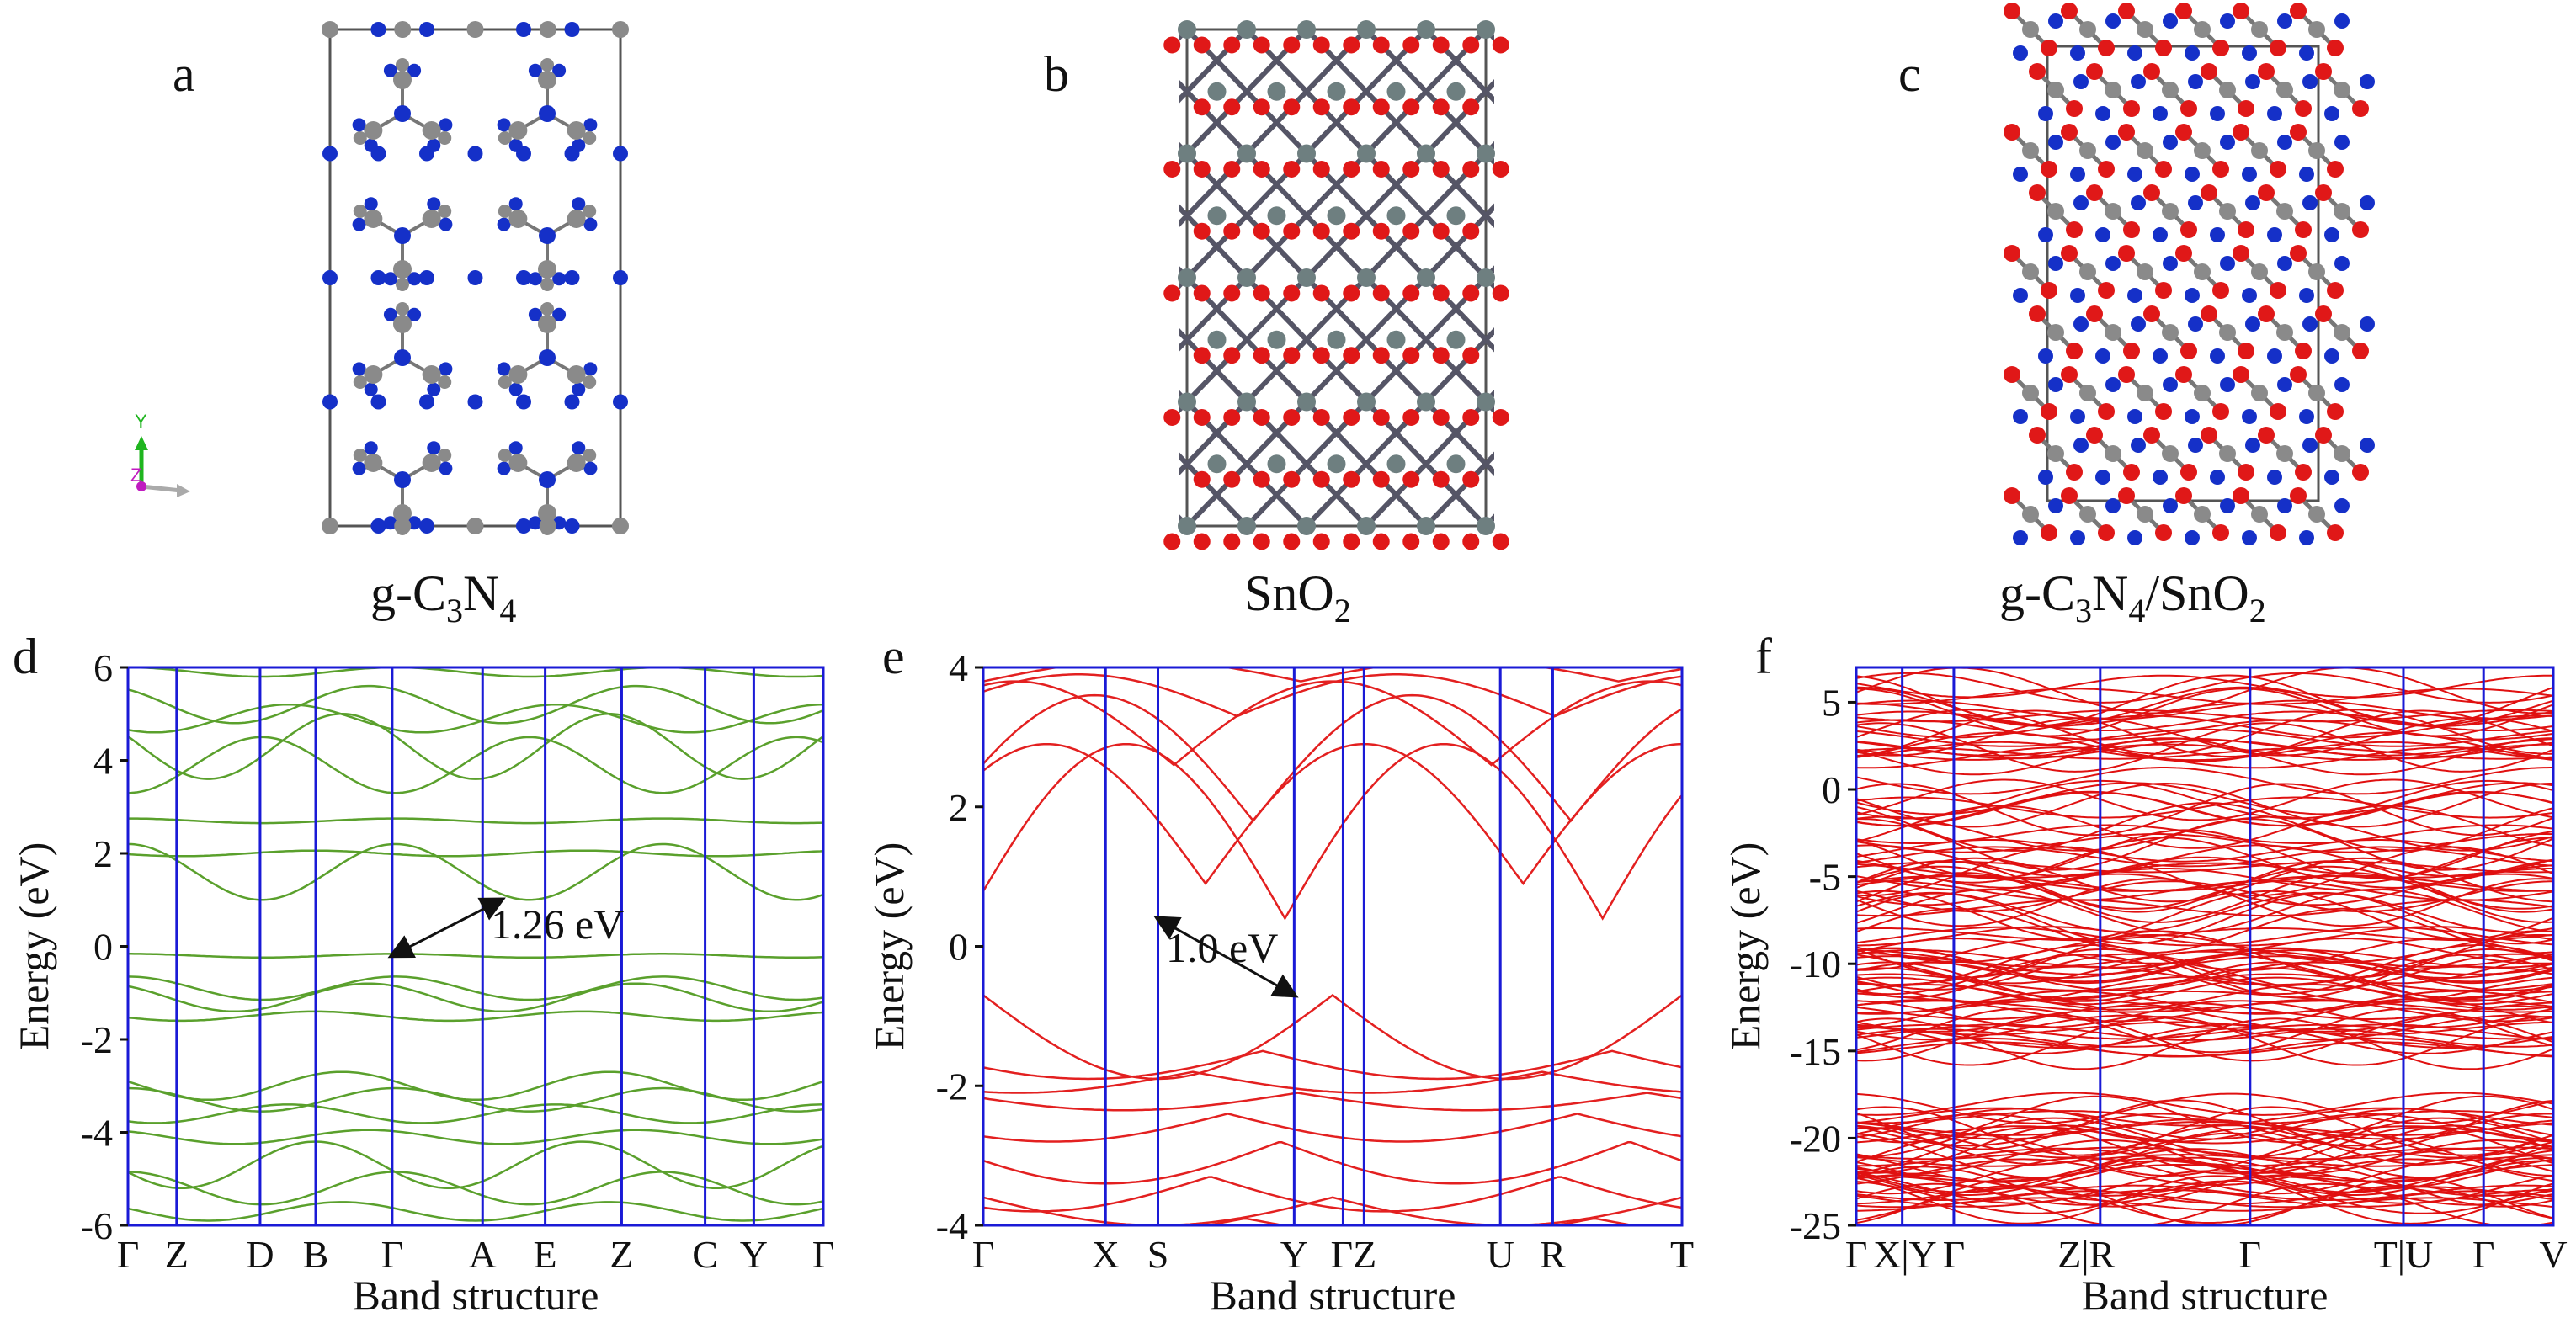 Image resolution: width=2576 pixels, height=1344 pixels. What do you see at coordinates (26, 656) in the screenshot?
I see `panel-label-d: d` at bounding box center [26, 656].